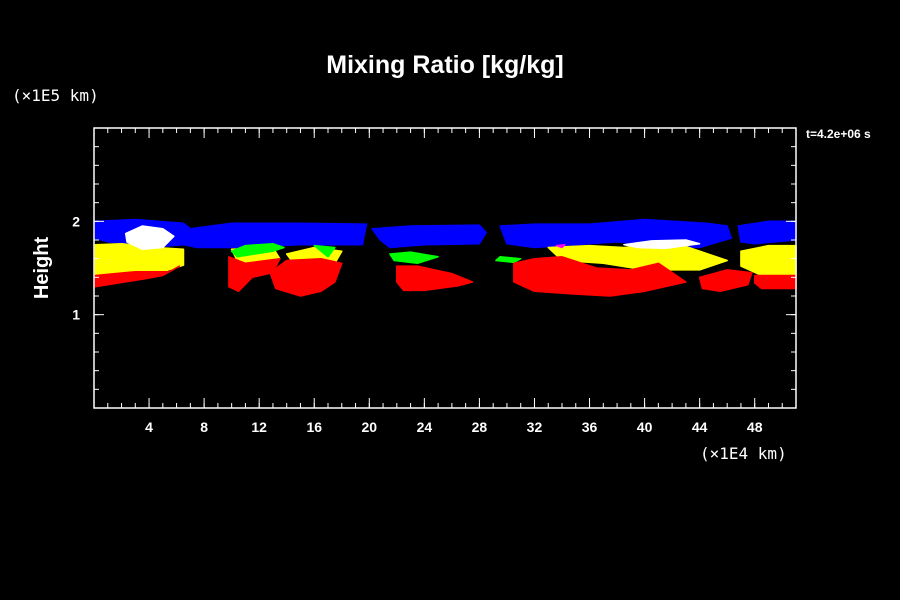 This screenshot has width=900, height=600. Describe the element at coordinates (76, 315) in the screenshot. I see `y-tick-label: 1` at that location.